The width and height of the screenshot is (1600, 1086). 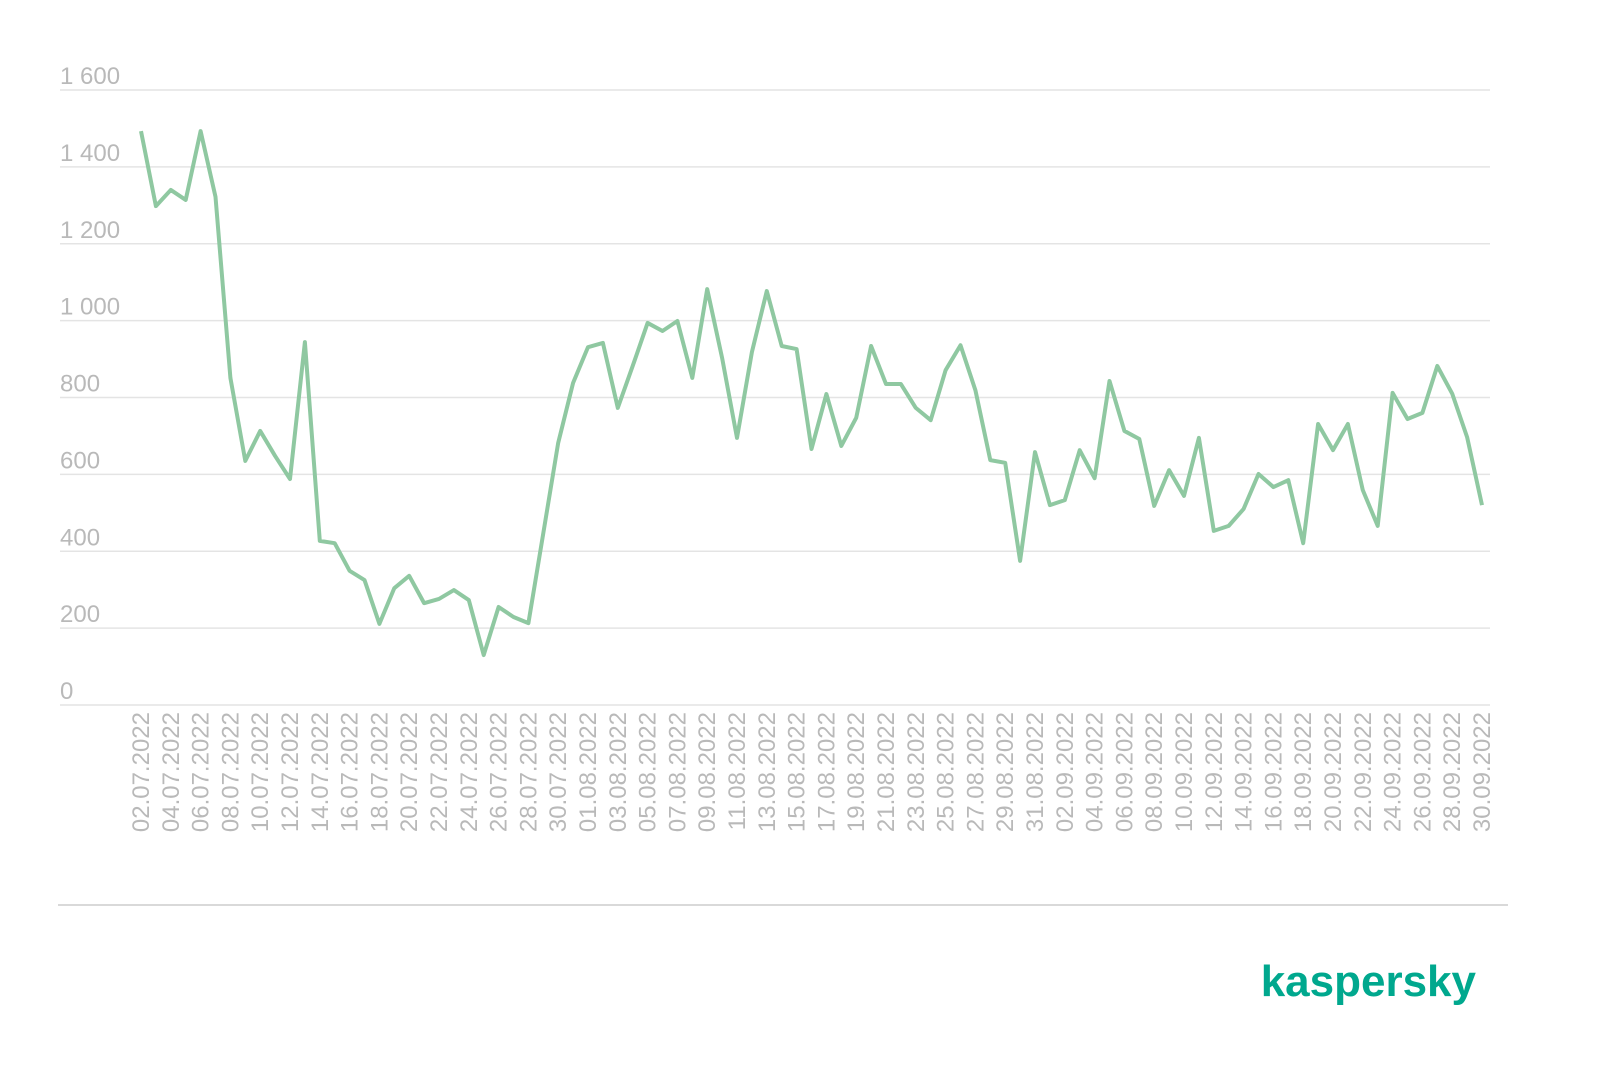 What do you see at coordinates (320, 772) in the screenshot?
I see `x-tick-label: 14.07.2022` at bounding box center [320, 772].